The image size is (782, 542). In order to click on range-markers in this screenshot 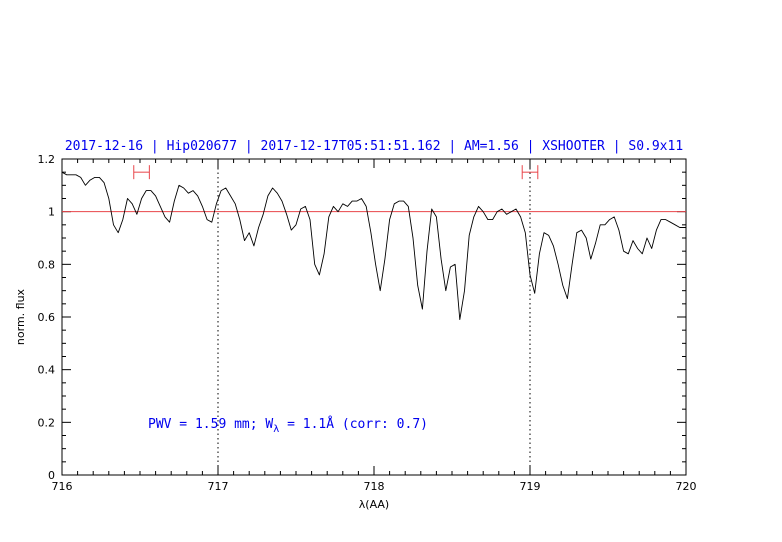, I will do `click(336, 172)`.